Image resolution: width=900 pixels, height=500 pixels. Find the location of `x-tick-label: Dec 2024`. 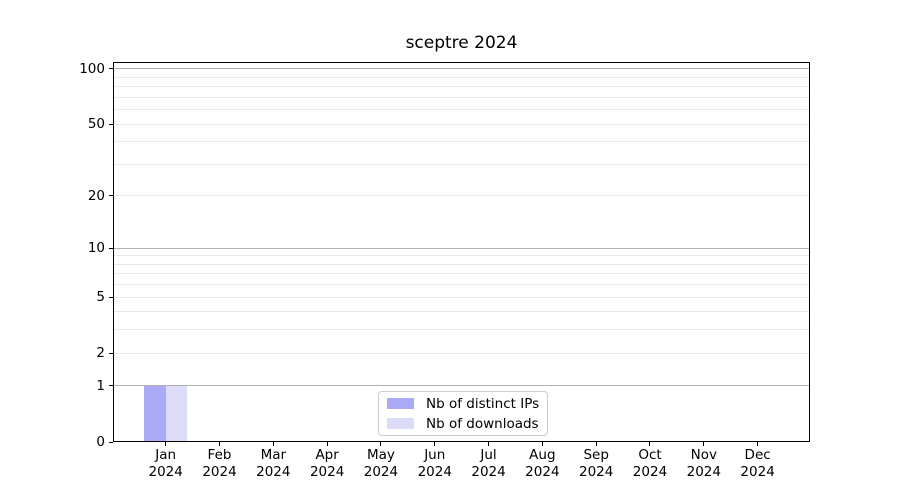

x-tick-label: Dec 2024 is located at coordinates (758, 464).